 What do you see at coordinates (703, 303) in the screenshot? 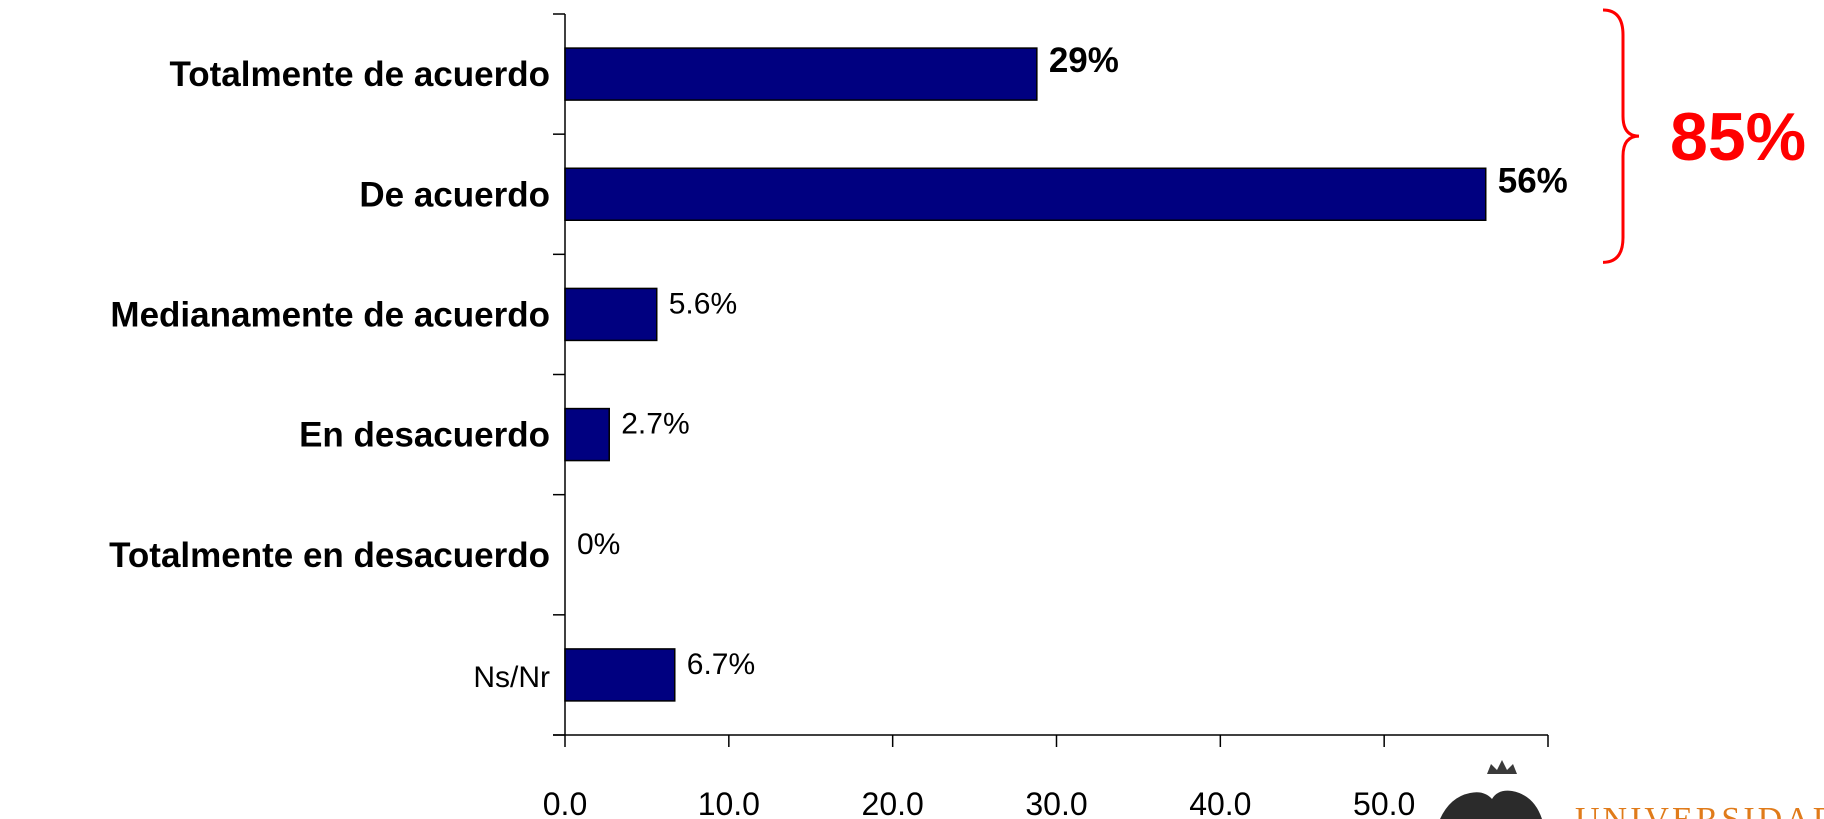
I see `data-label: 5.6%` at bounding box center [703, 303].